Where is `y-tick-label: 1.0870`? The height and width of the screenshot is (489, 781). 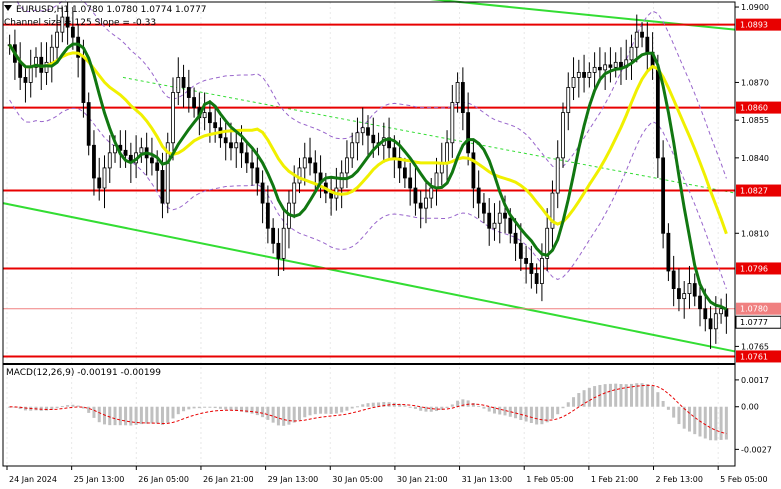 y-tick-label: 1.0870 is located at coordinates (755, 82).